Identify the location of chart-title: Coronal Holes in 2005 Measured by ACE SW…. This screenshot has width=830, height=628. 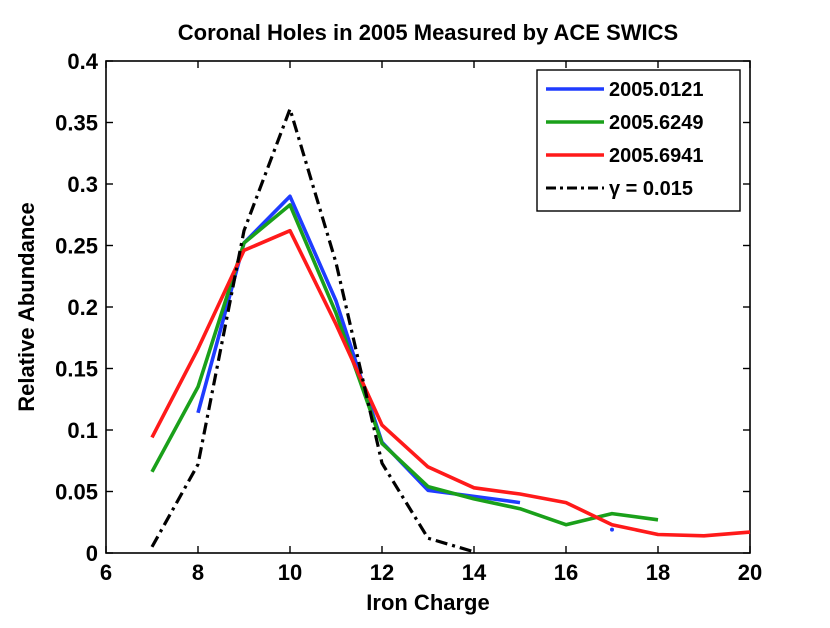
(428, 32).